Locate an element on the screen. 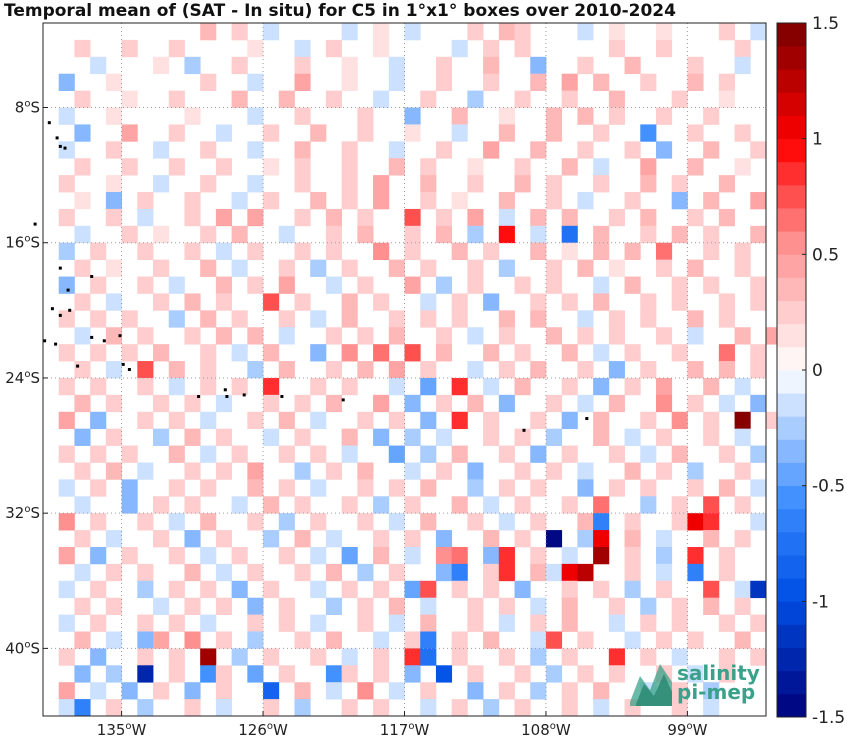  logo-text-pi-mep: pi-mep is located at coordinates (716, 692).